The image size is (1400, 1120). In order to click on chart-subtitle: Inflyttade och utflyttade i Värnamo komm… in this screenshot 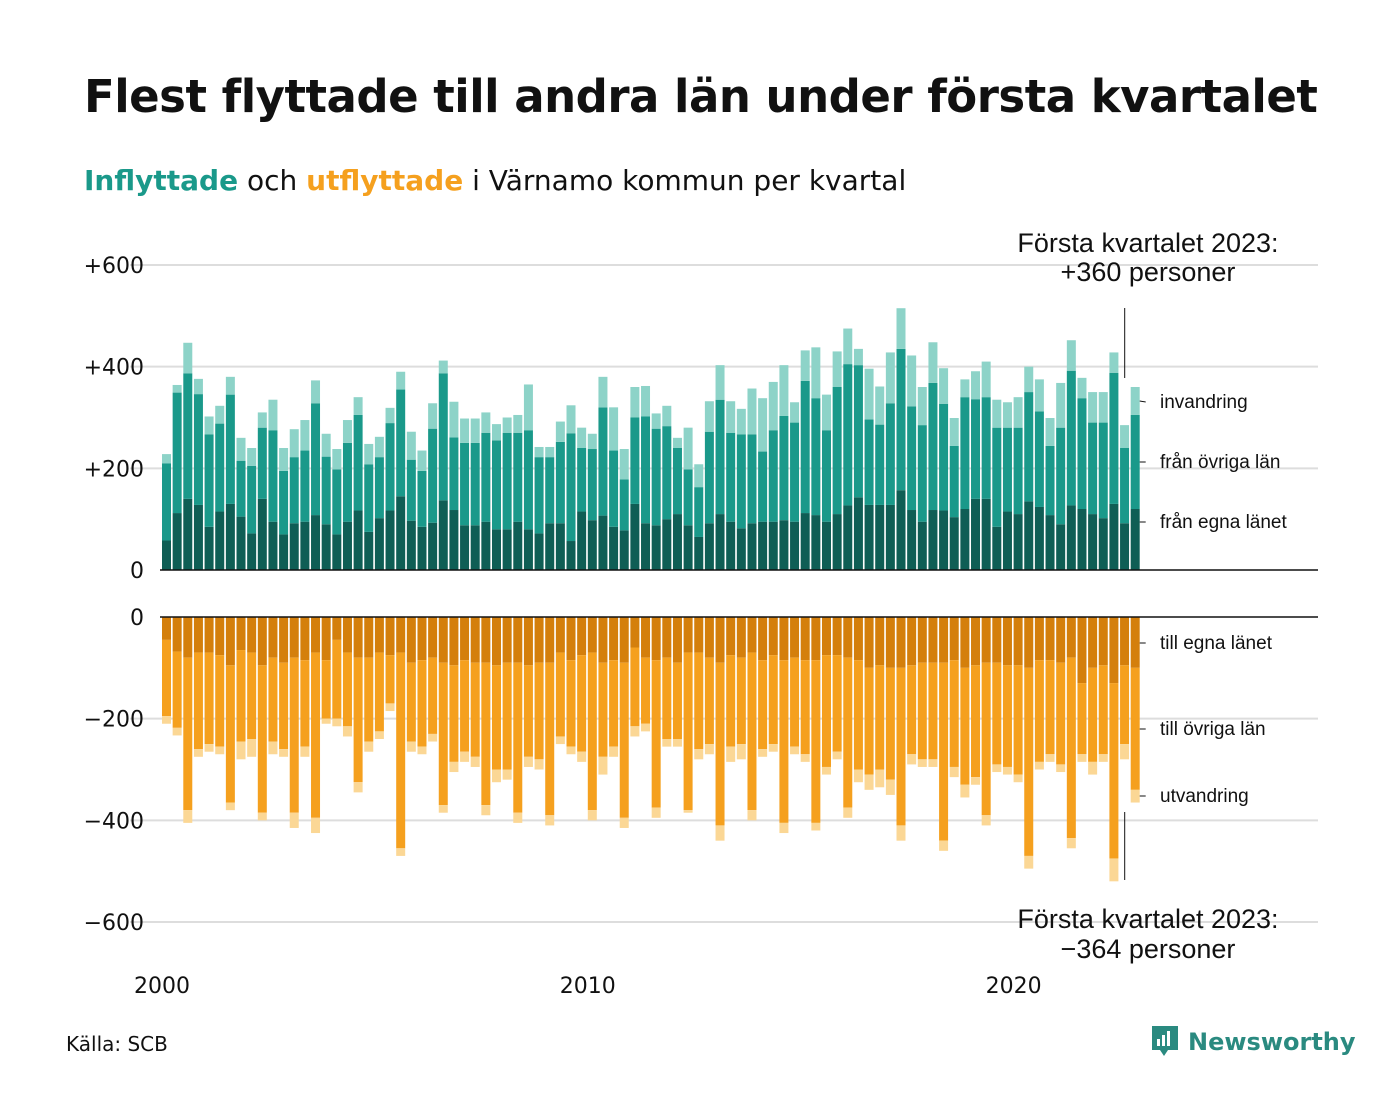, I will do `click(495, 180)`.